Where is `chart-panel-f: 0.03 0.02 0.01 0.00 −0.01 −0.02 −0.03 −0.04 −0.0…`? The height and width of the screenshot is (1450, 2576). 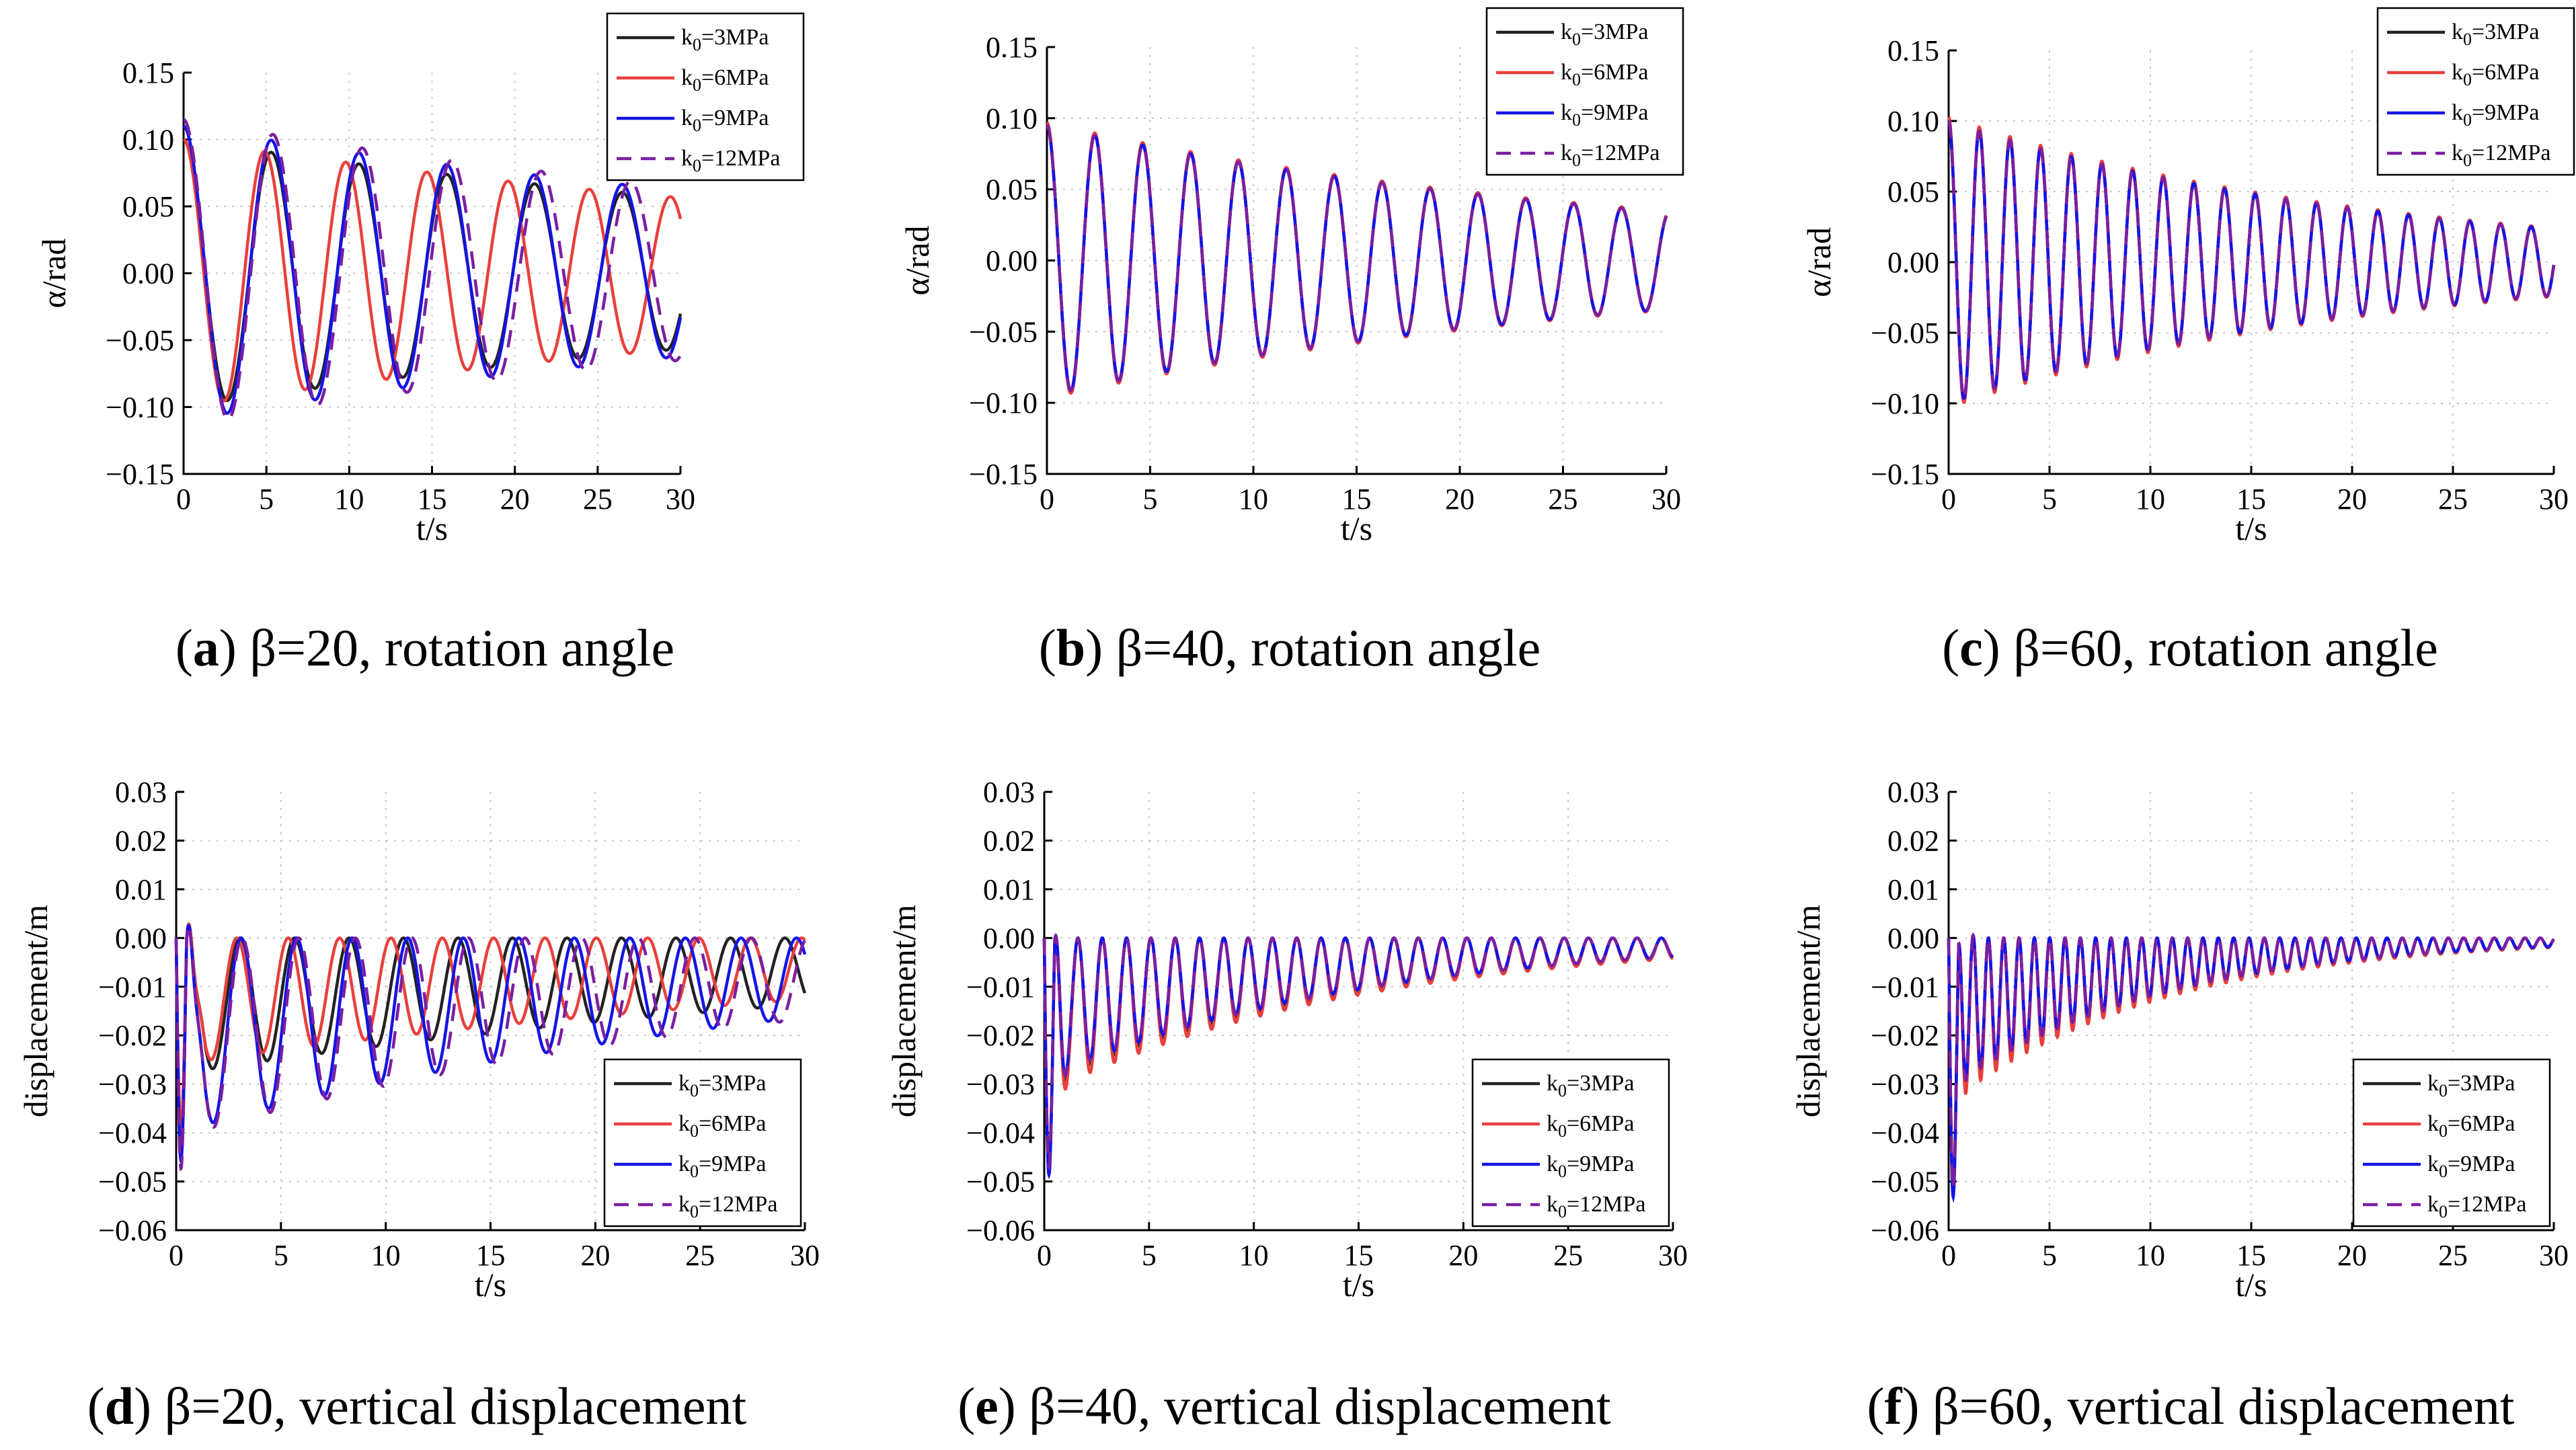
chart-panel-f: 0.03 0.02 0.01 0.00 −0.01 −0.02 −0.03 −0.04 −0.0… is located at coordinates (2179, 1106).